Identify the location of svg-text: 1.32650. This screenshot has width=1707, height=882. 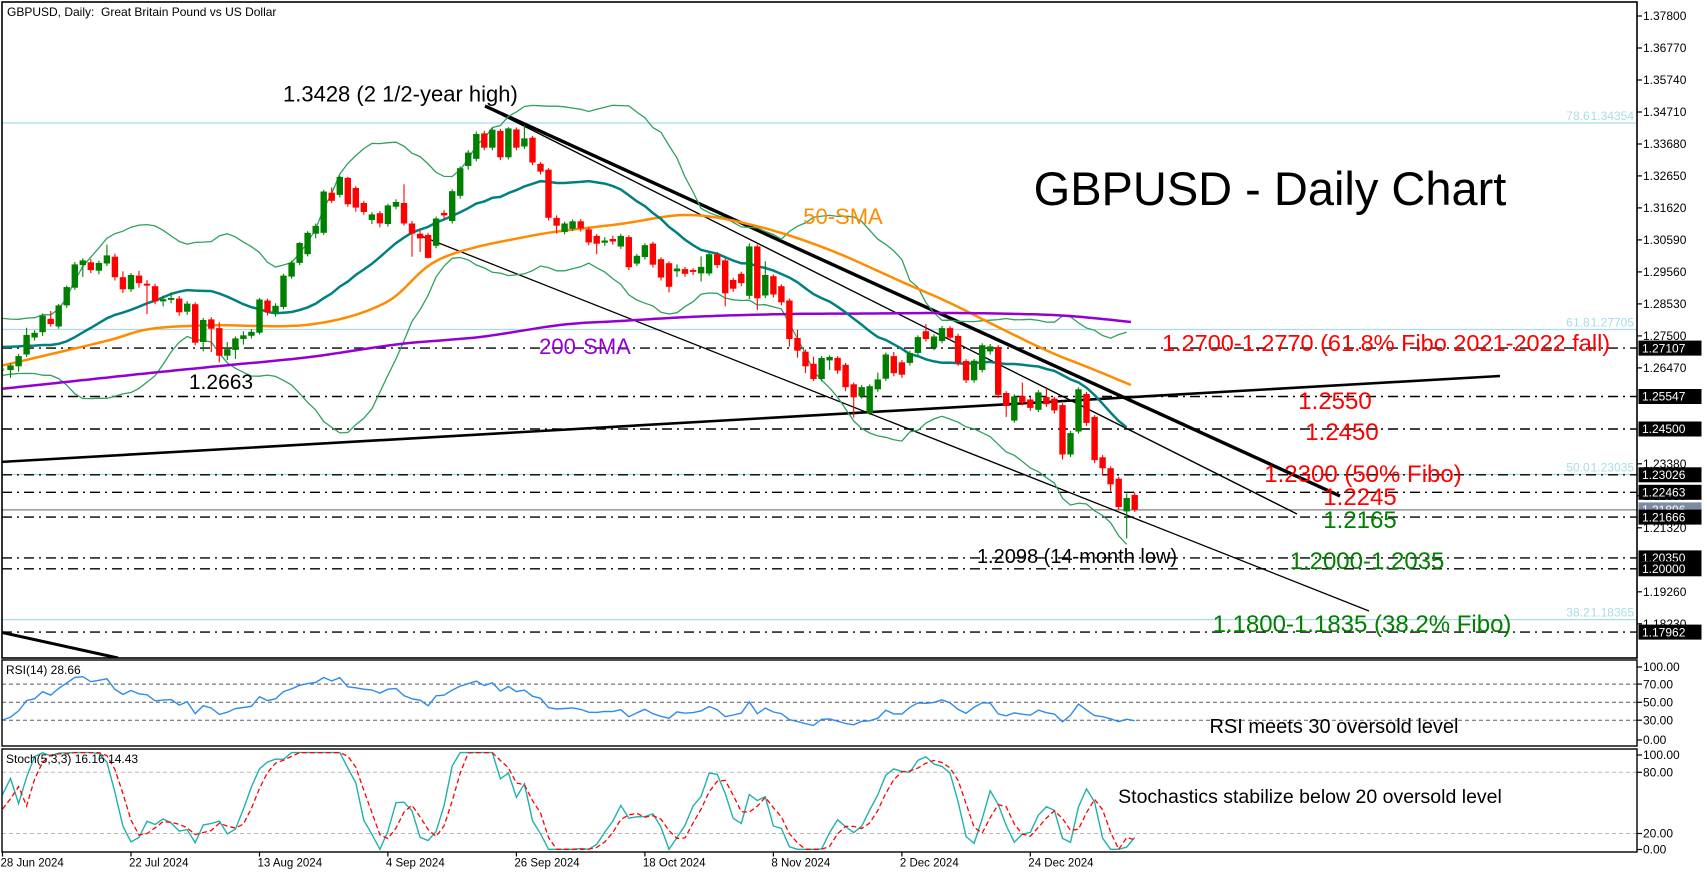
(1665, 176).